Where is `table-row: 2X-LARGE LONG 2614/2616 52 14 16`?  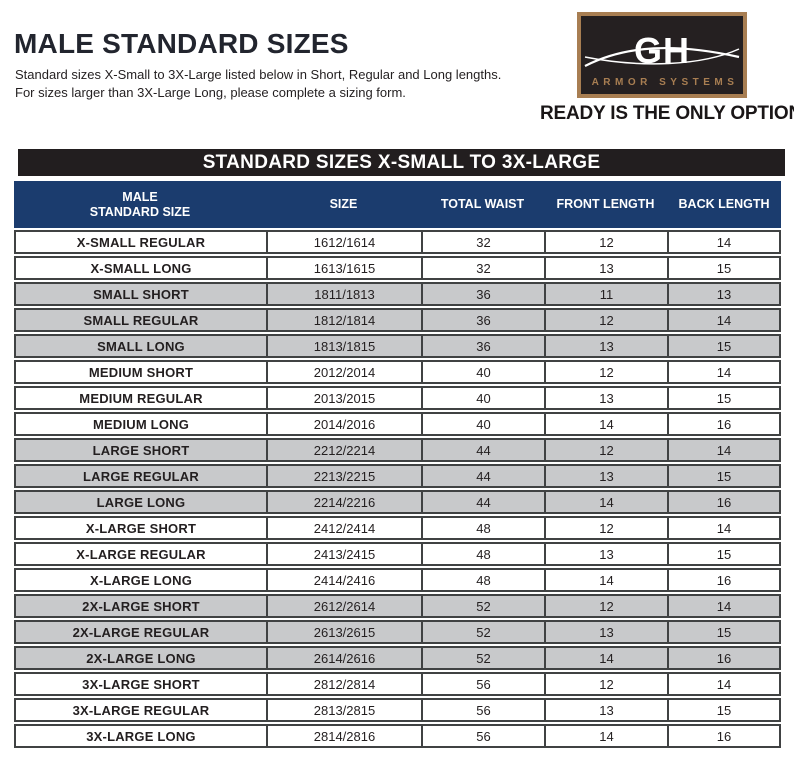
table-row: 2X-LARGE LONG 2614/2616 52 14 16 is located at coordinates (397, 658).